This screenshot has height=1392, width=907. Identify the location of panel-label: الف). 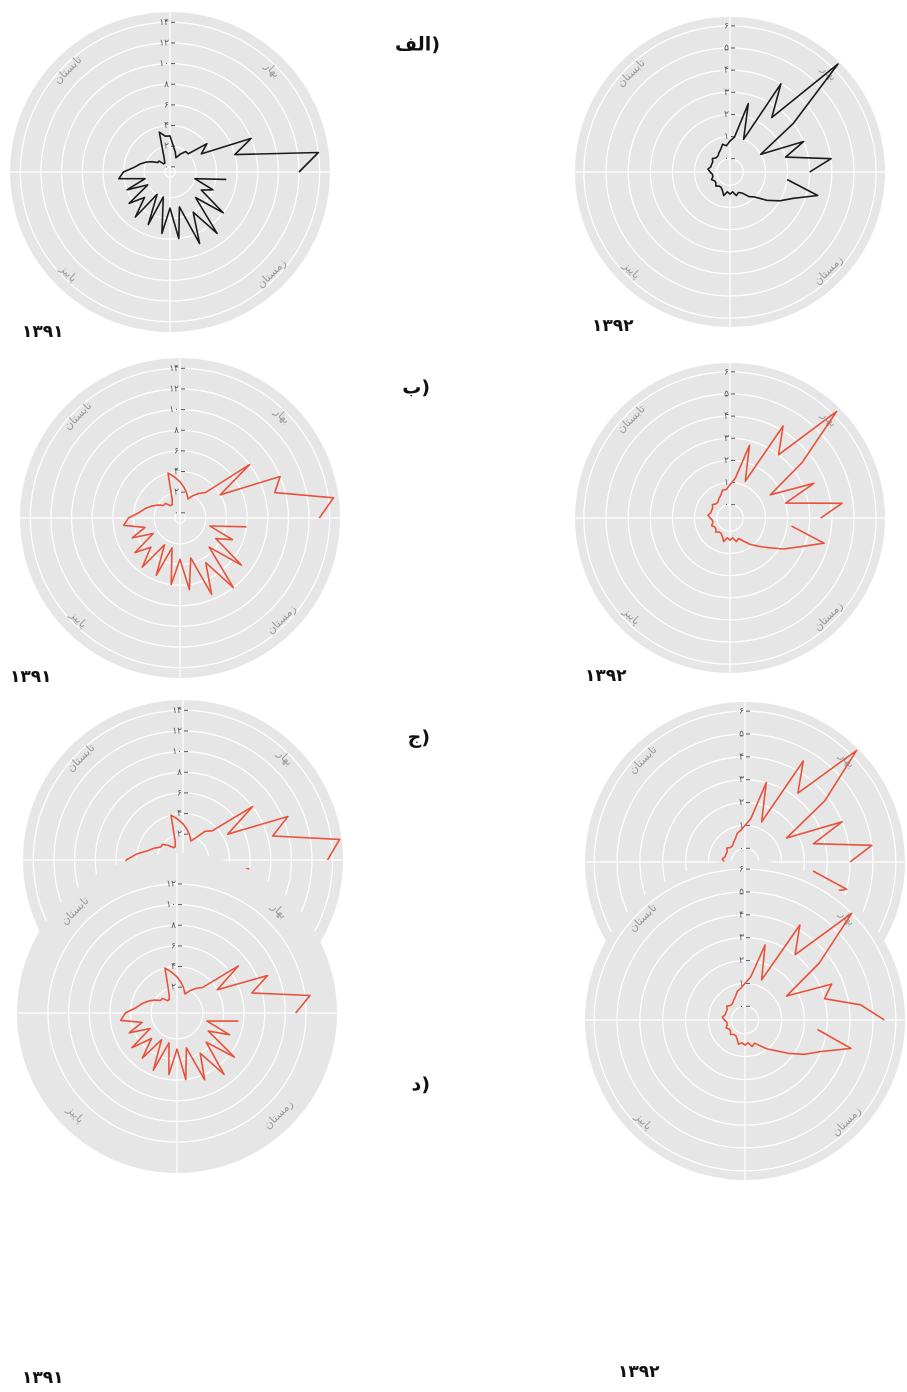
(417, 45).